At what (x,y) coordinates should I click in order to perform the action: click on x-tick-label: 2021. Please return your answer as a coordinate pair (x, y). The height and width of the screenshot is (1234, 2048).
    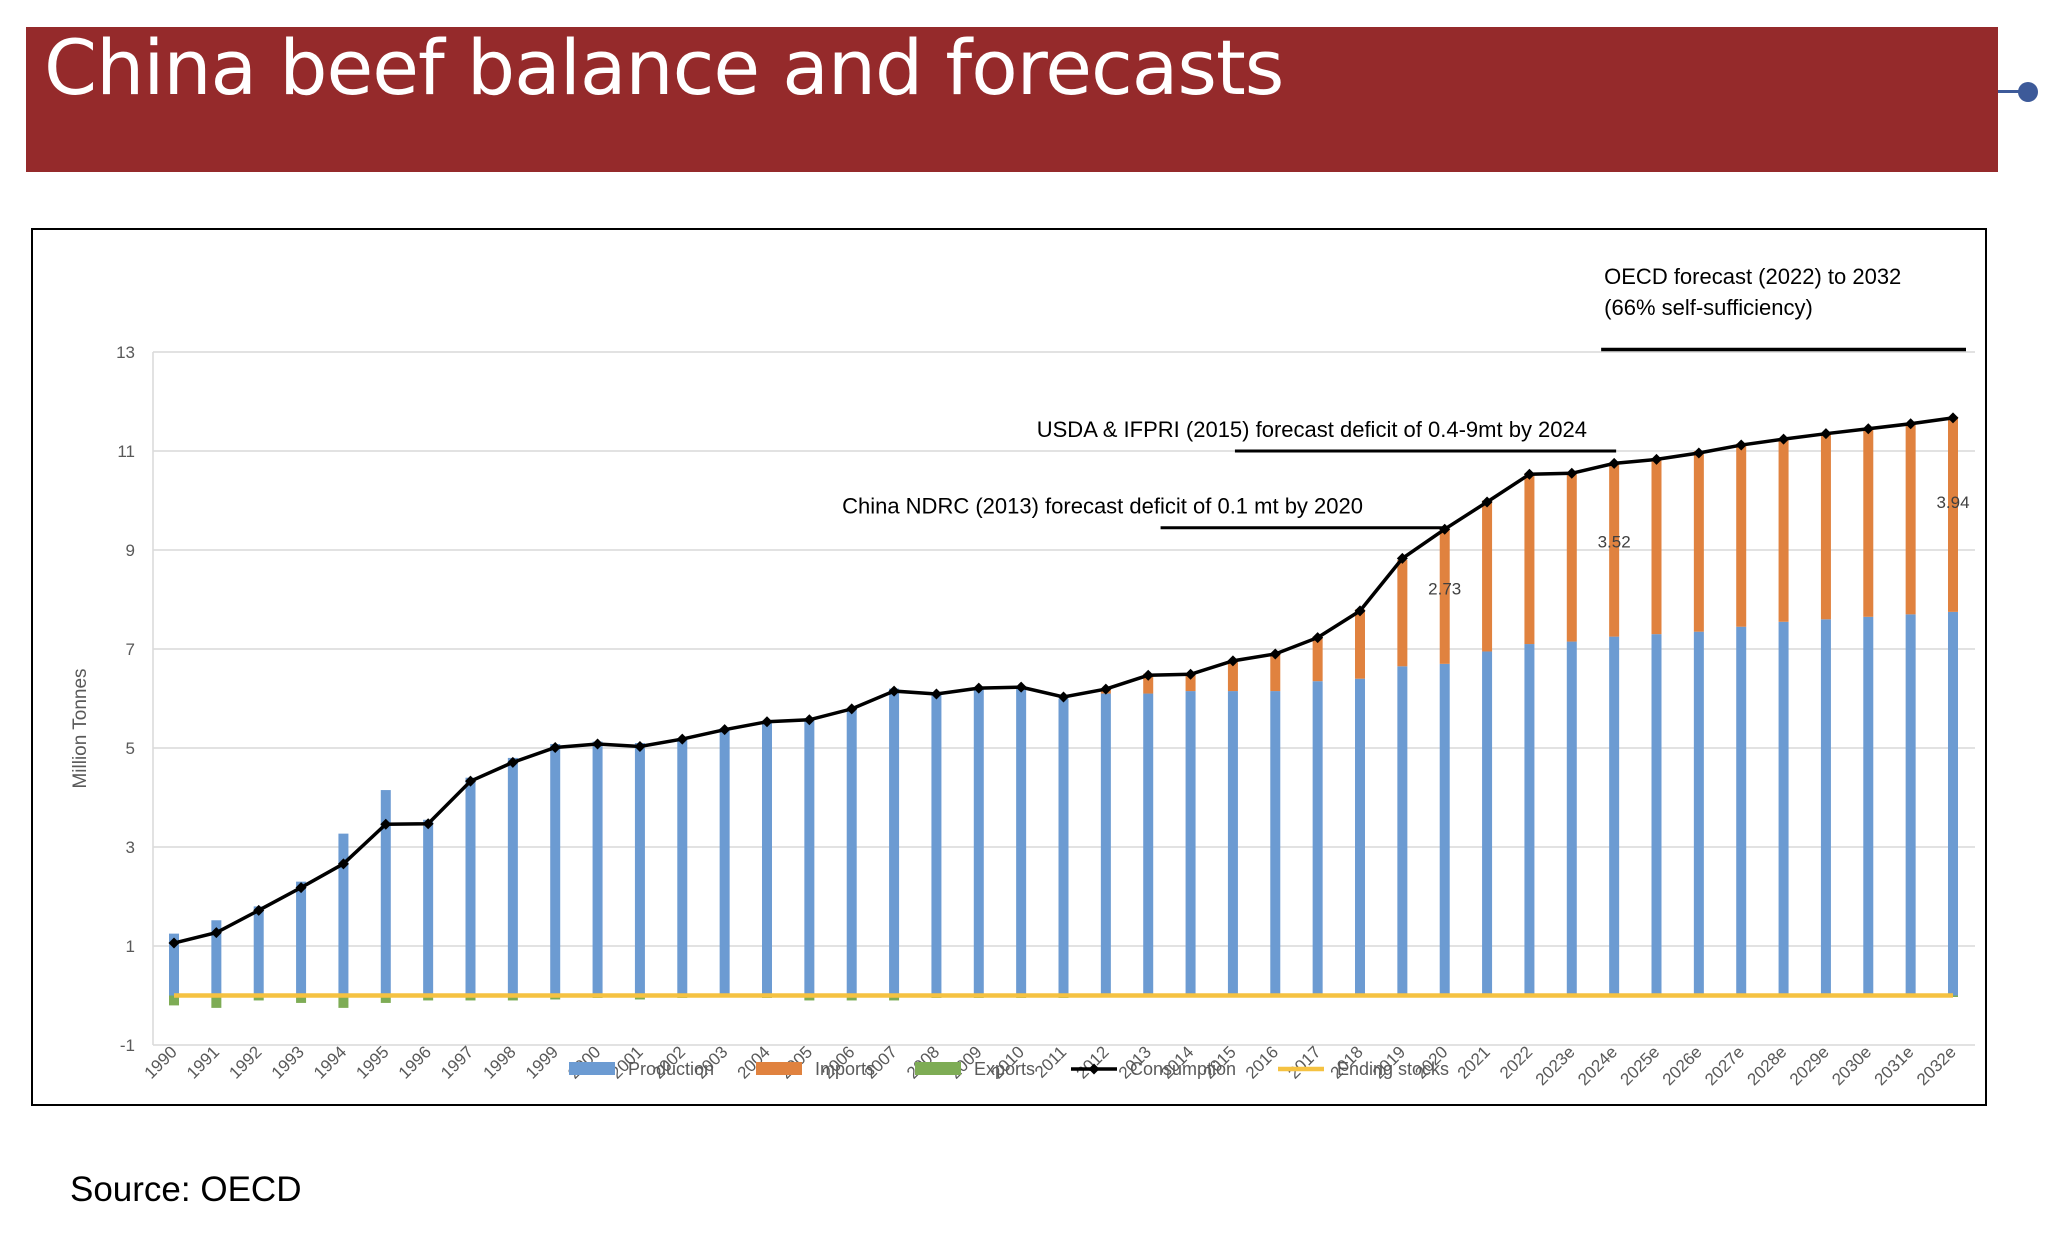
    Looking at the image, I should click on (1474, 1062).